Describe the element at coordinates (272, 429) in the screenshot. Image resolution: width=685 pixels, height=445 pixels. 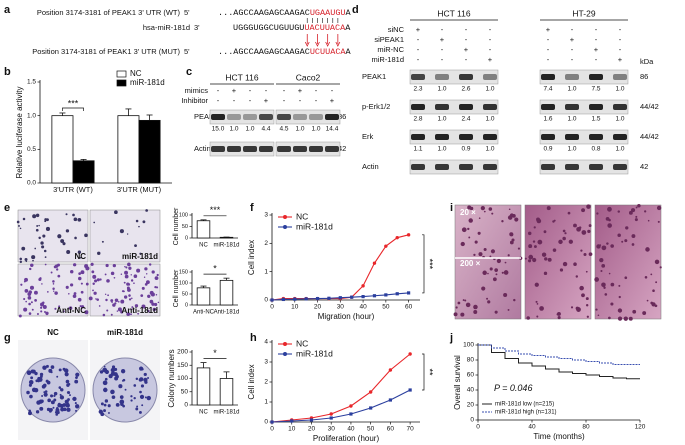
I see `x-tick-label: 0` at that location.